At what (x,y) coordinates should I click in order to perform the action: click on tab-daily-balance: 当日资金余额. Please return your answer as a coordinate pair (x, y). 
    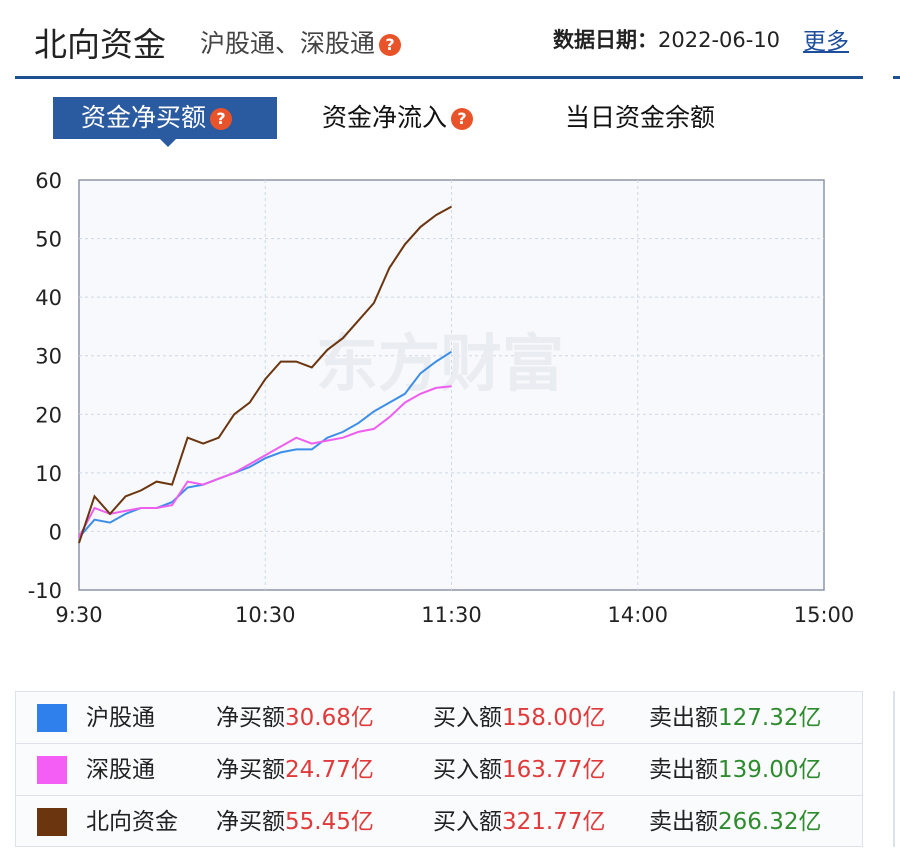
    Looking at the image, I should click on (640, 118).